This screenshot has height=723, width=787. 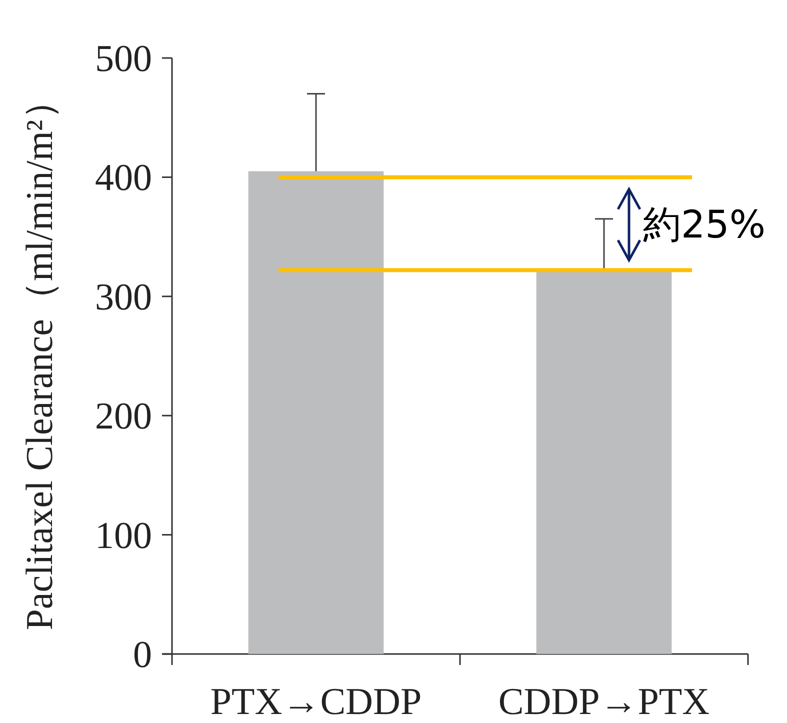 What do you see at coordinates (604, 702) in the screenshot?
I see `x-tick-label: CDDP→PTX` at bounding box center [604, 702].